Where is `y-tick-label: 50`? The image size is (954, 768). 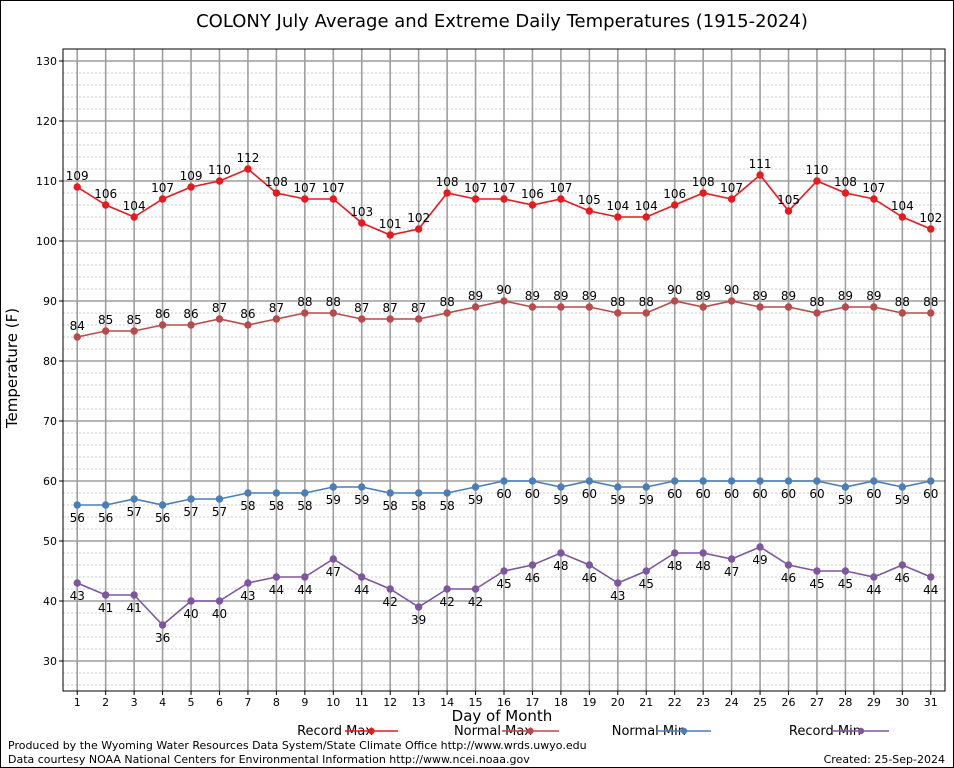
y-tick-label: 50 is located at coordinates (50, 541).